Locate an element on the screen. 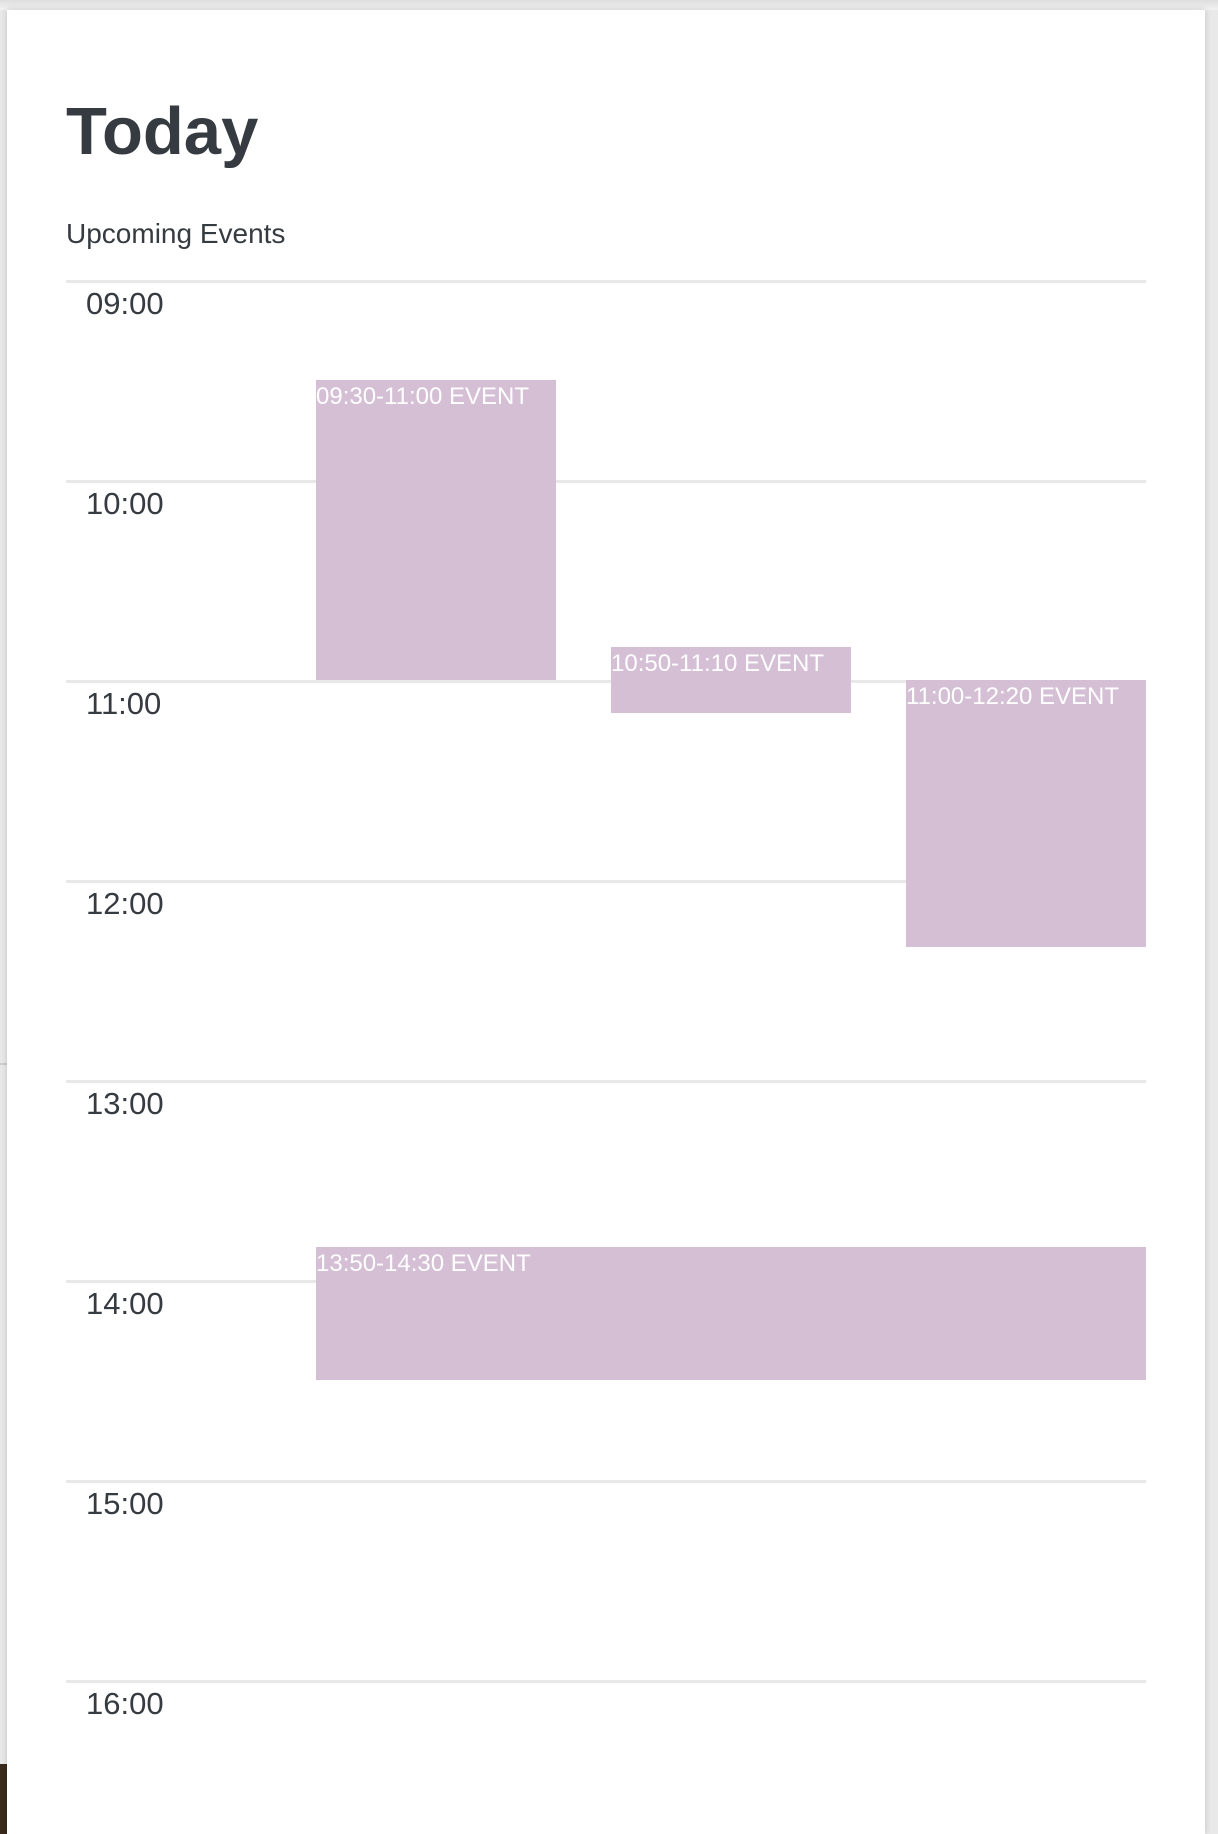 This screenshot has width=1218, height=1834. event-label: 13:50-14:30 EVENT is located at coordinates (423, 1263).